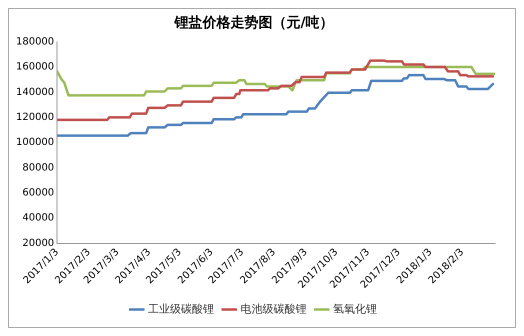 This screenshot has height=336, width=524. Describe the element at coordinates (354, 309) in the screenshot. I see `legend-label: 氢氧化锂` at that location.